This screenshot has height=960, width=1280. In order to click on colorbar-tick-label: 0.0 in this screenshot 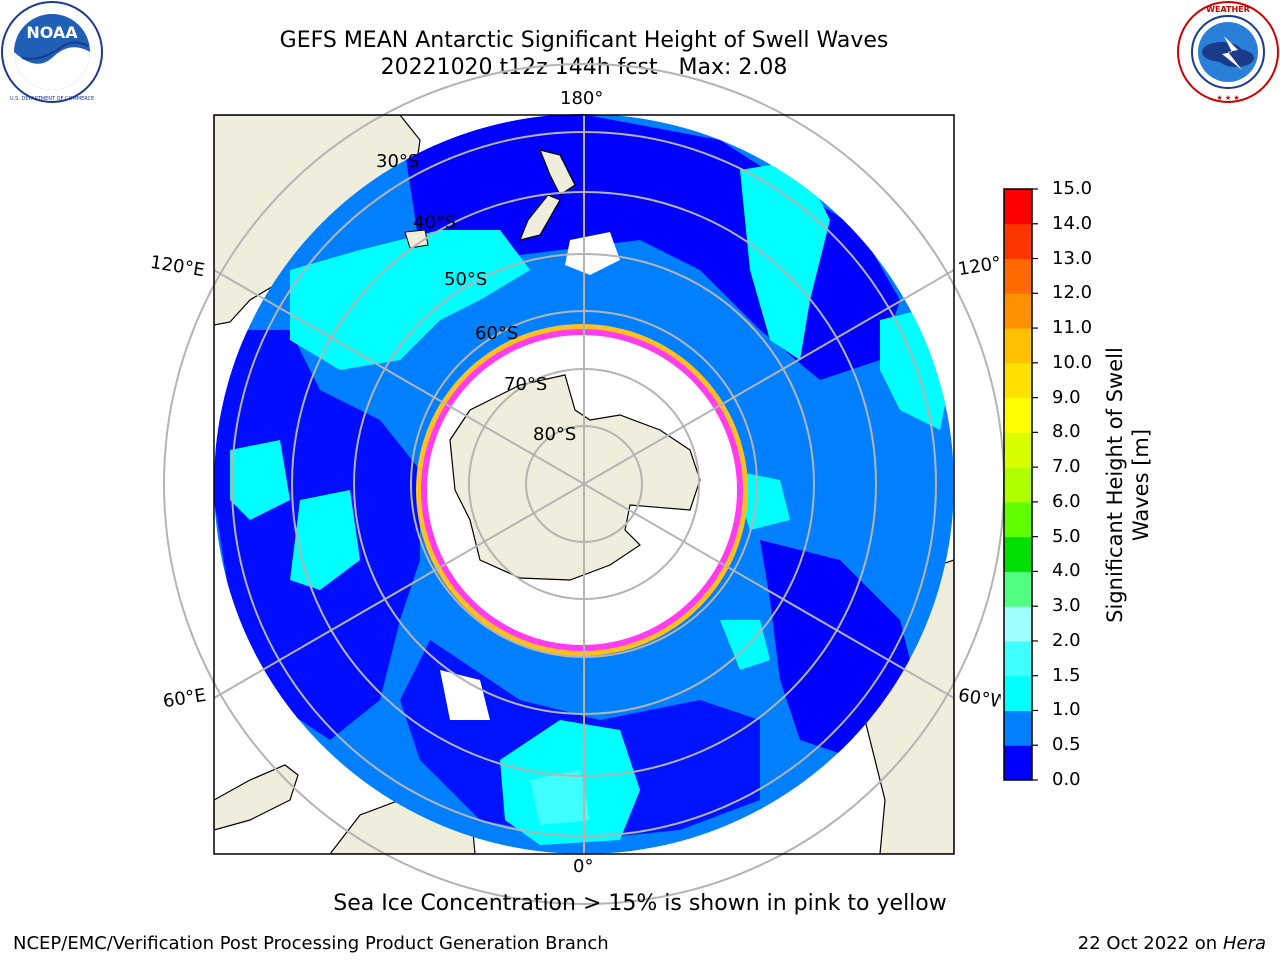, I will do `click(1066, 779)`.